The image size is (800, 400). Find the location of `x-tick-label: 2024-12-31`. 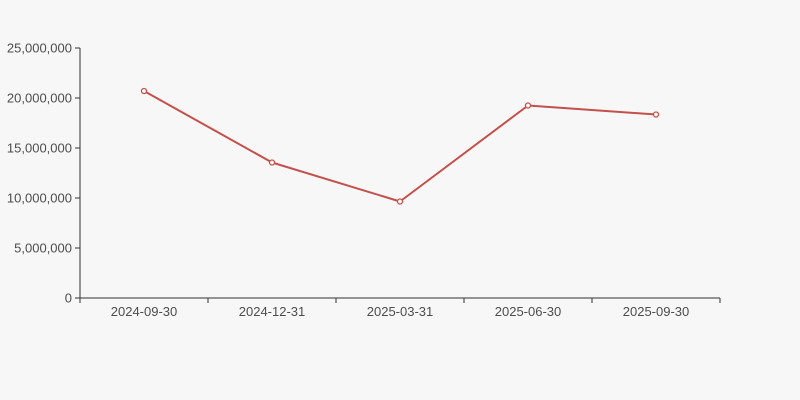

x-tick-label: 2024-12-31 is located at coordinates (272, 311).